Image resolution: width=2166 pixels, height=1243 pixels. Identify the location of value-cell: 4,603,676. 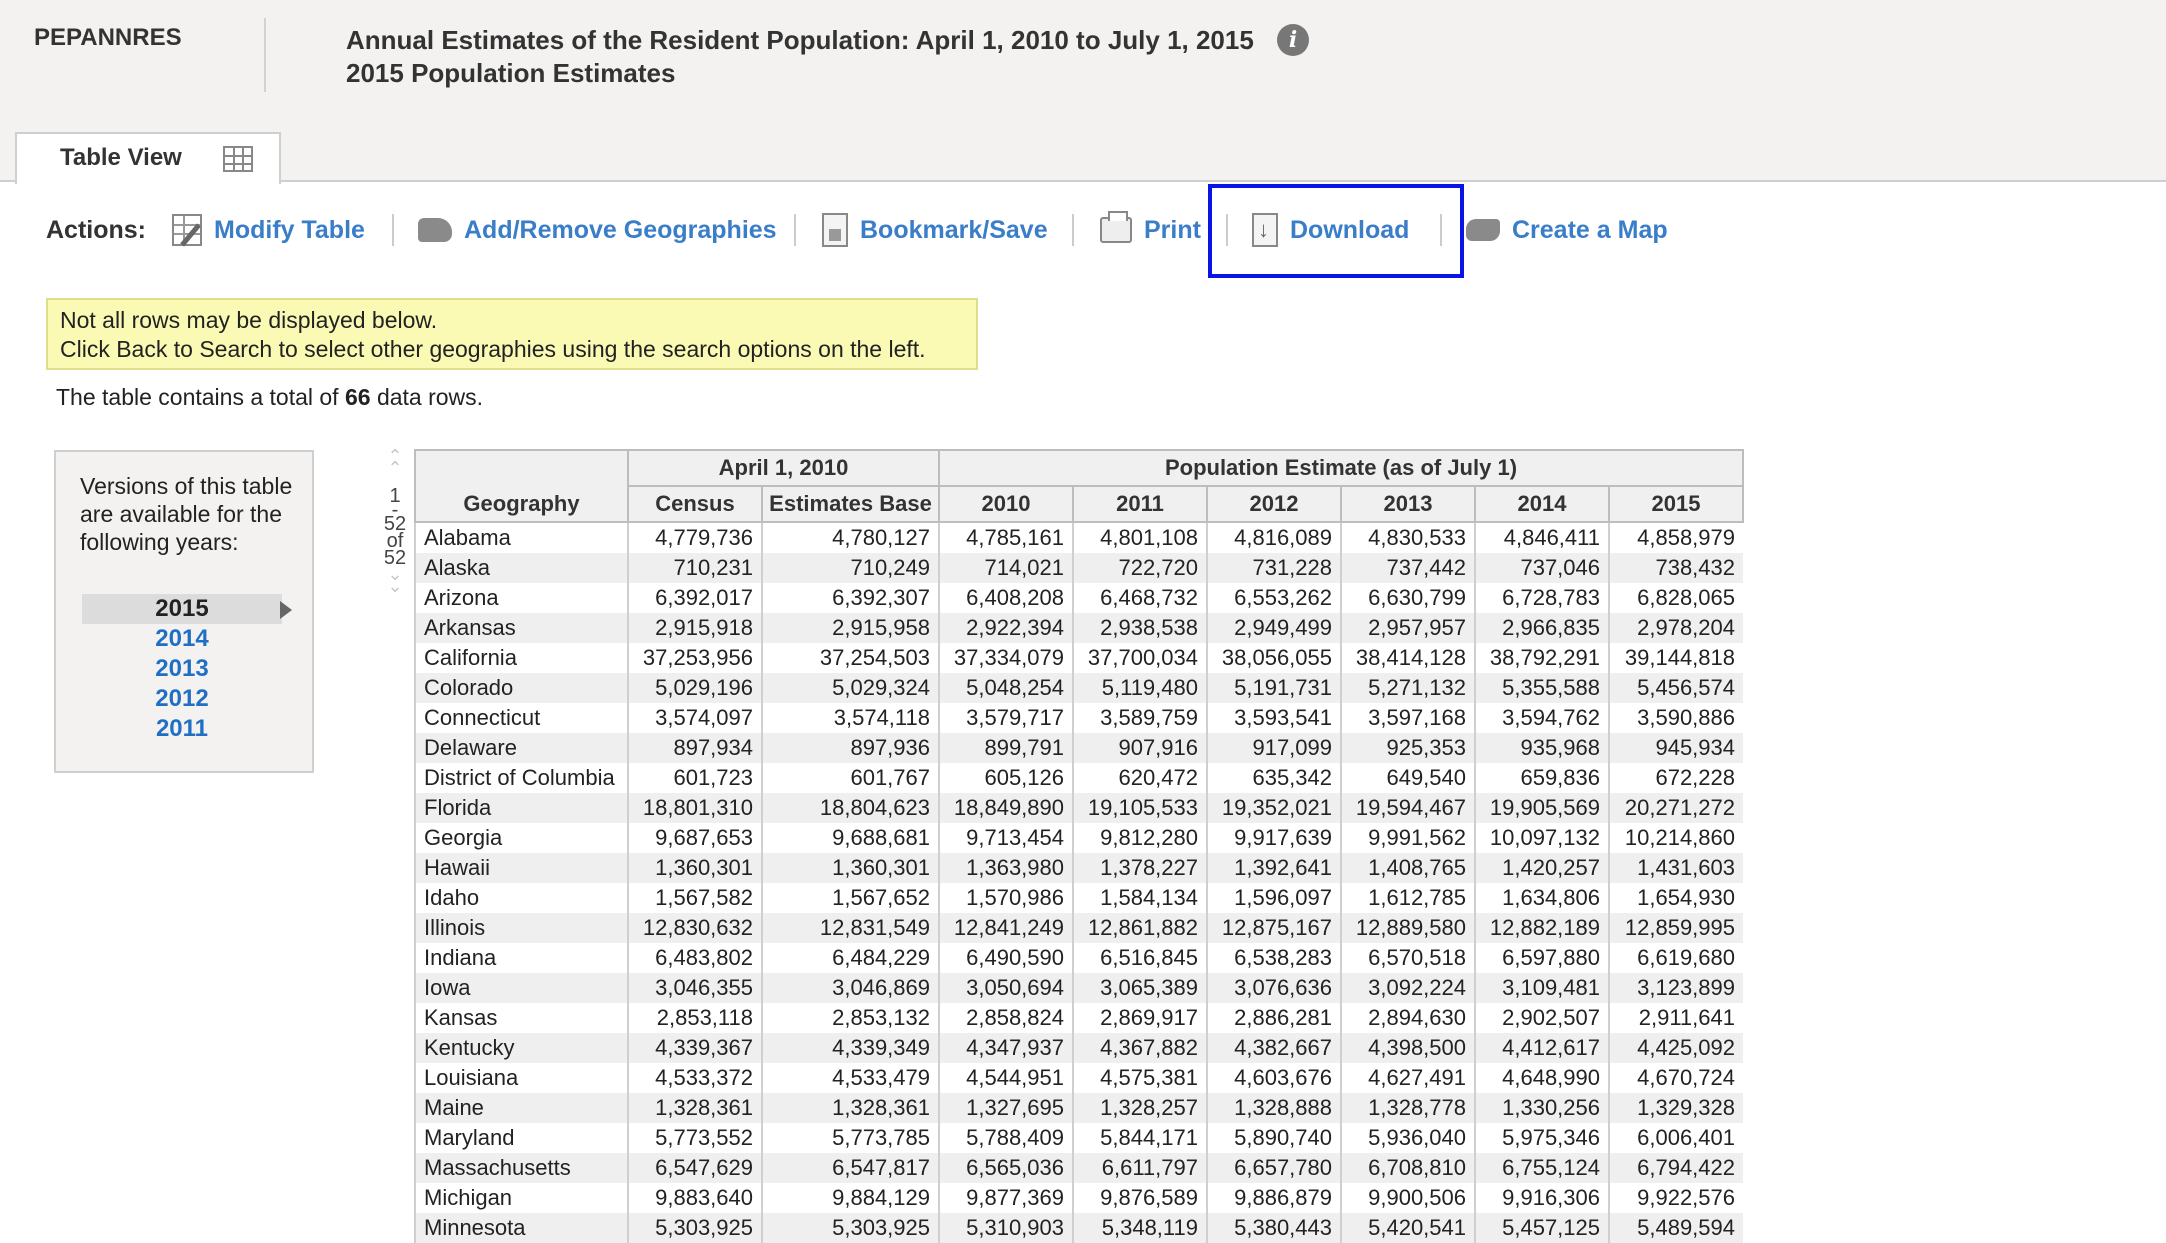
(1273, 1078).